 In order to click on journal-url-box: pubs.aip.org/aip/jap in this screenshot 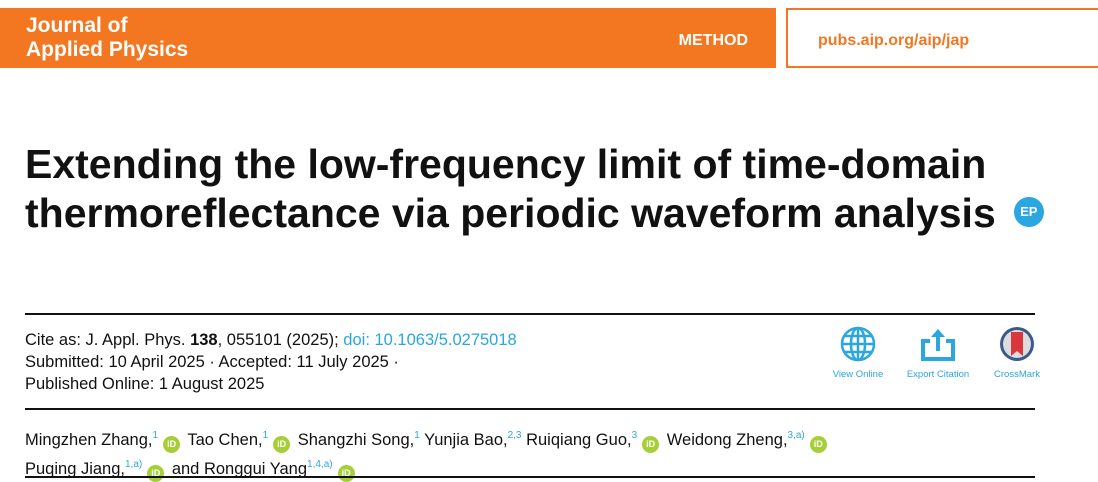, I will do `click(942, 38)`.